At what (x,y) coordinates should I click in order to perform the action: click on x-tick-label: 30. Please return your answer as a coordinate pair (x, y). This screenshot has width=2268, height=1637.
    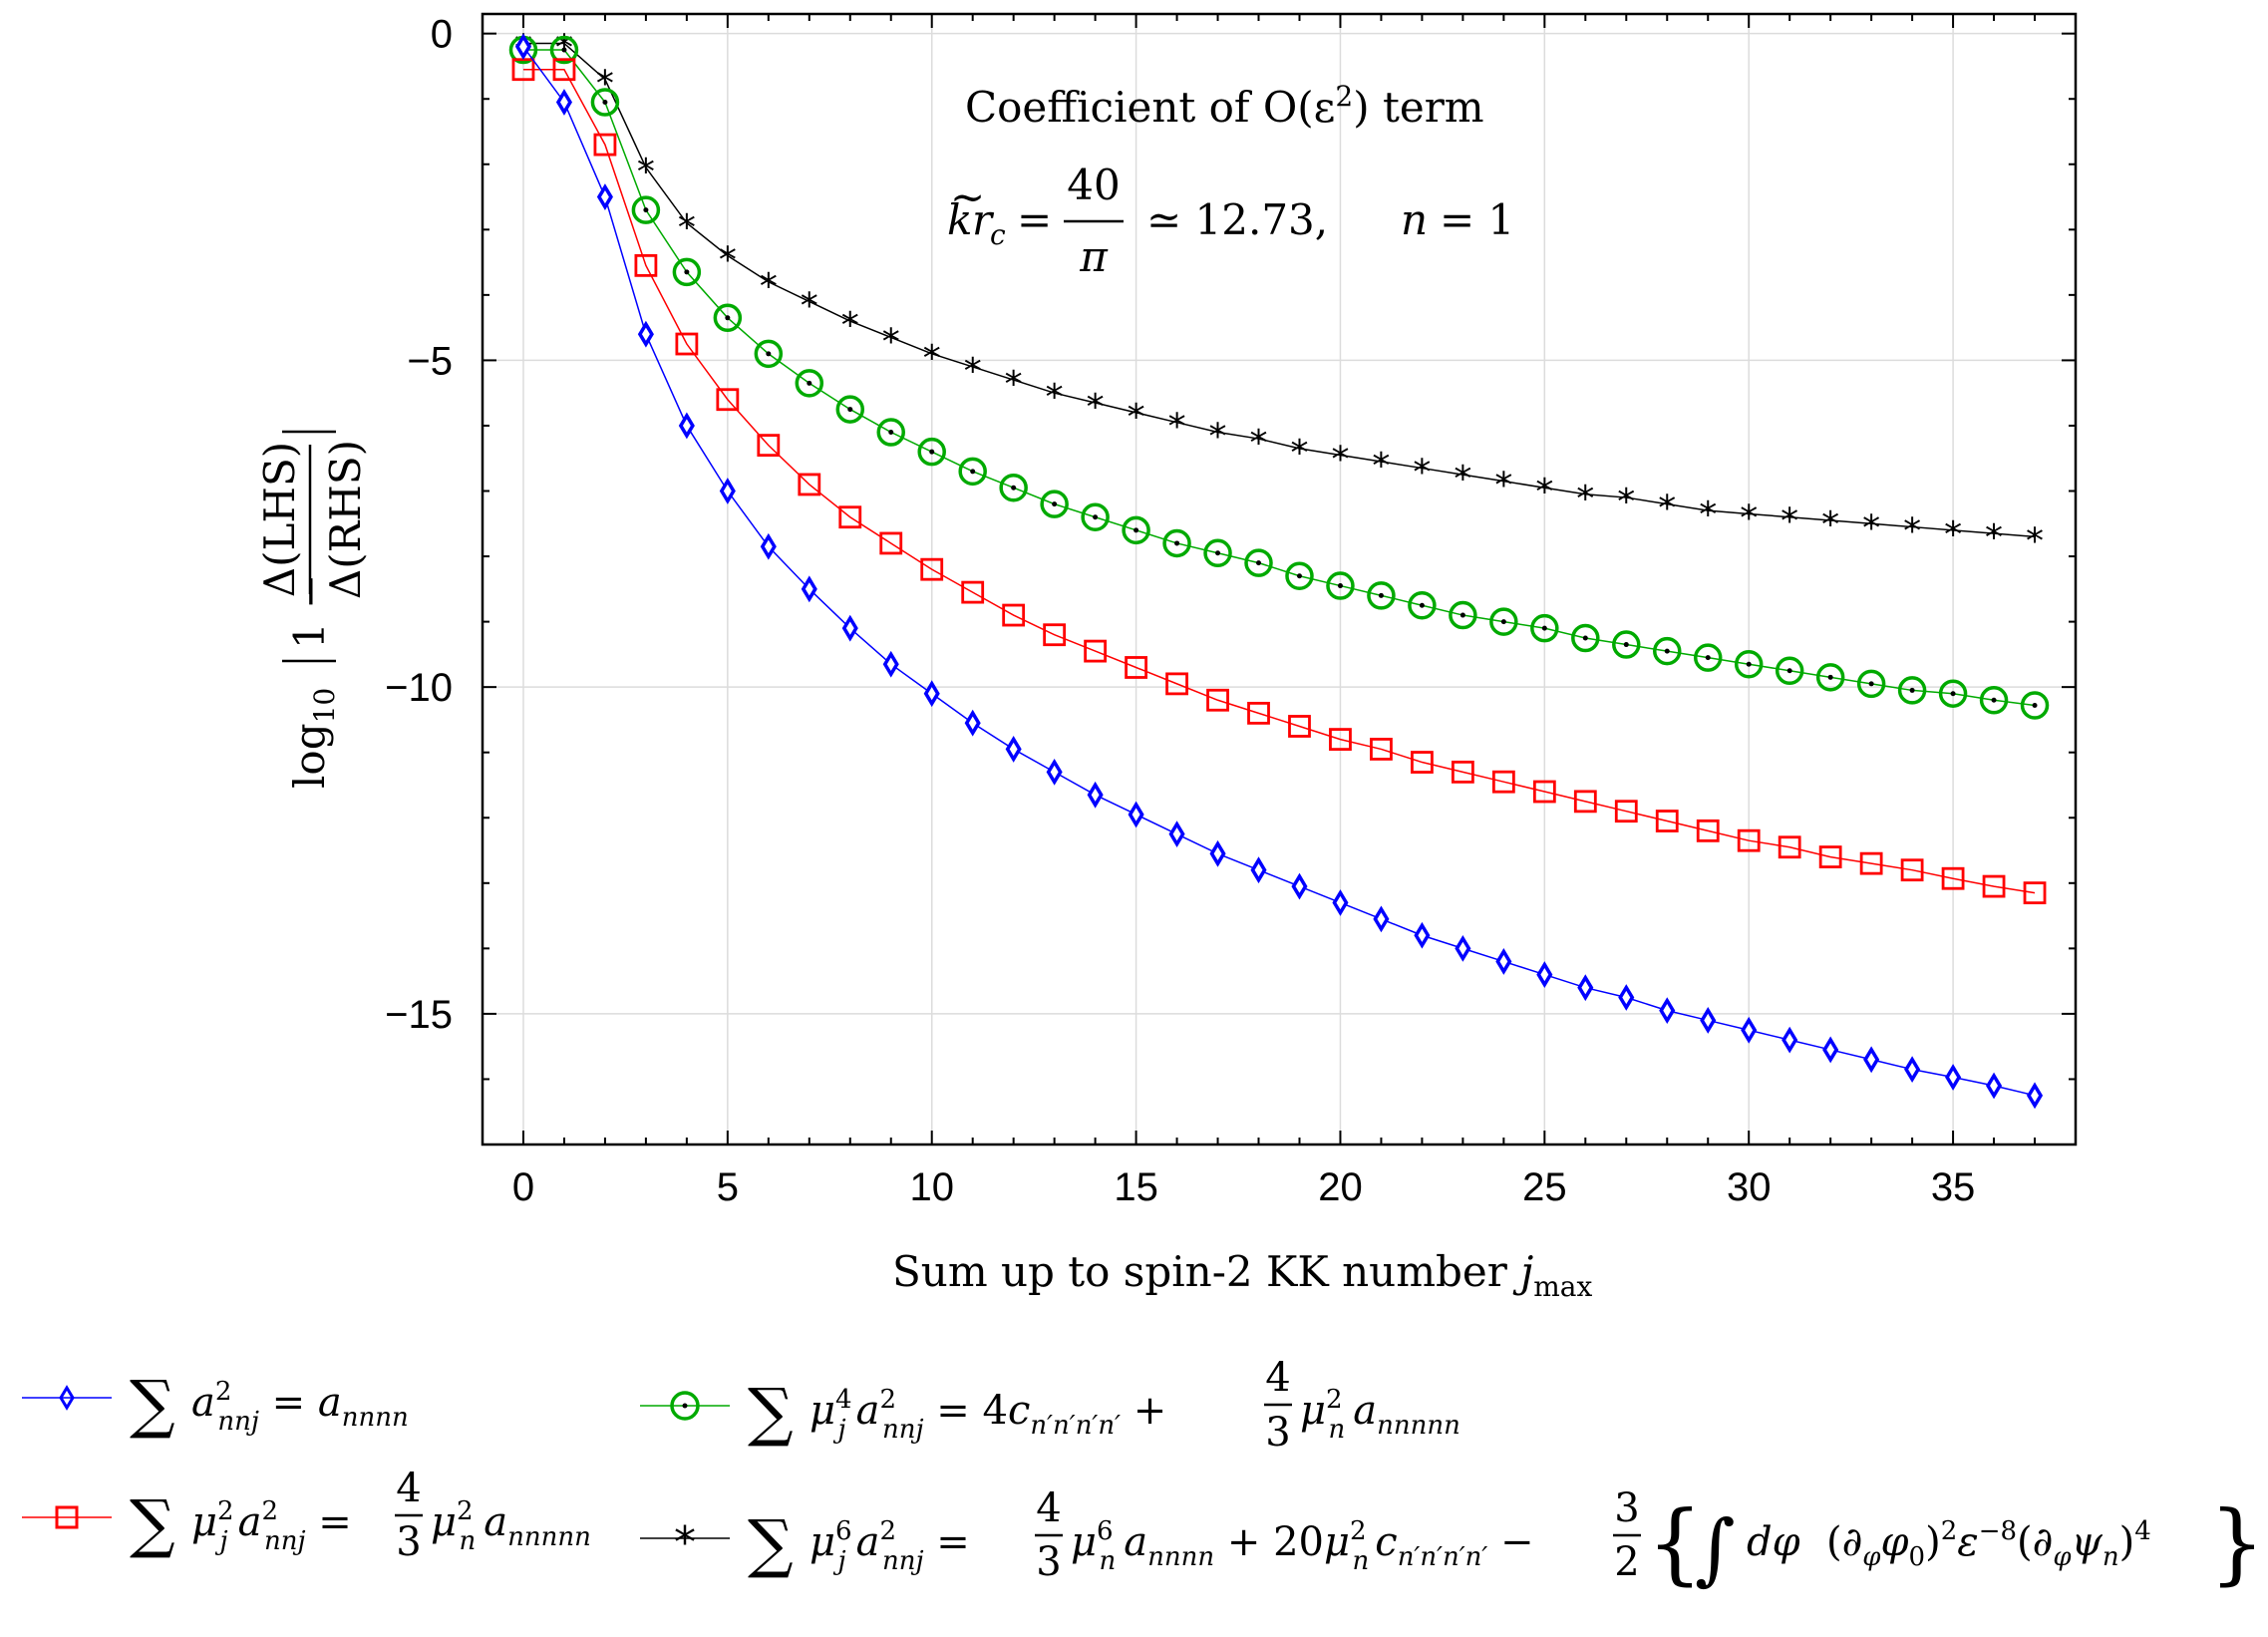
    Looking at the image, I should click on (1749, 1187).